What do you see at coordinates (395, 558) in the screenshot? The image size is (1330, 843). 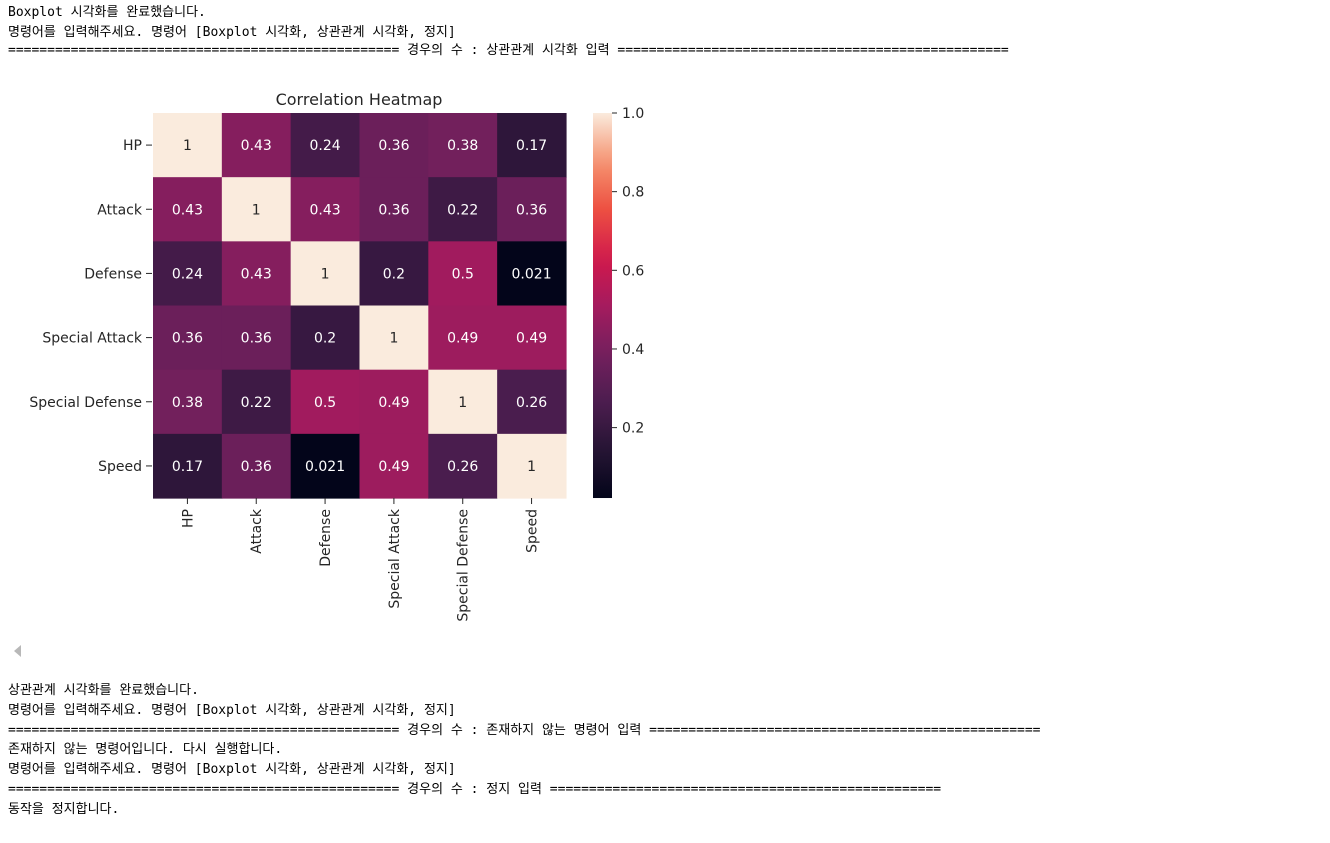 I see `col-label: Special Attack` at bounding box center [395, 558].